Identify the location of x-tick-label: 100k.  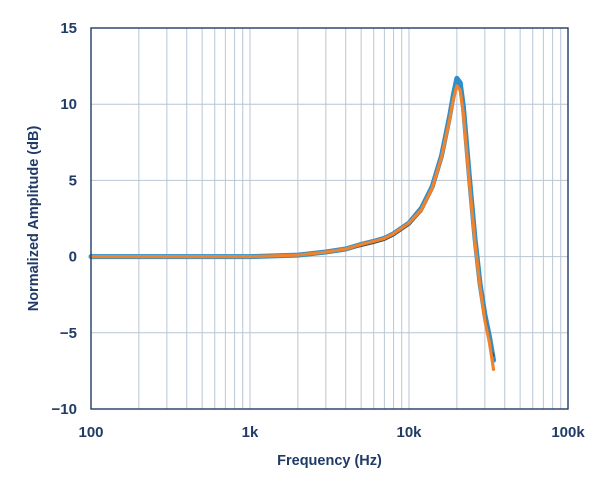
(568, 432).